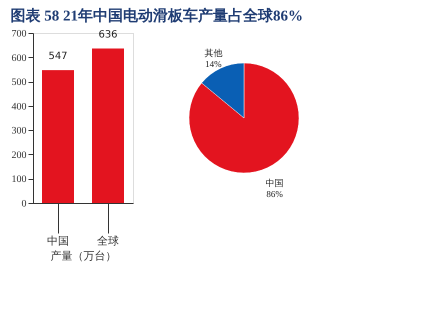 The width and height of the screenshot is (436, 326). Describe the element at coordinates (244, 118) in the screenshot. I see `pie-slice` at that location.